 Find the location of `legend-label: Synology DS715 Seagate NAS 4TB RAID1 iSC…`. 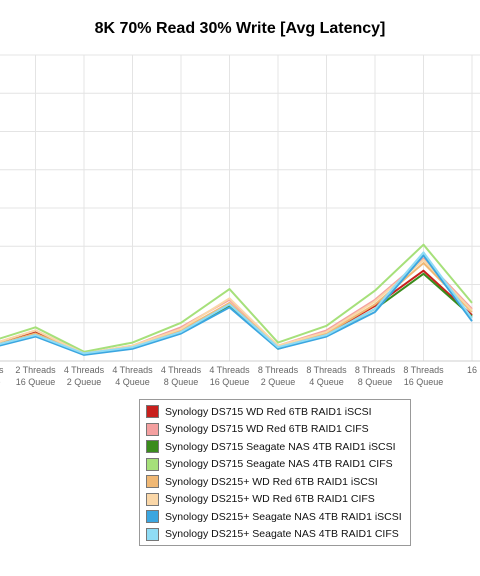

legend-label: Synology DS715 Seagate NAS 4TB RAID1 iSC… is located at coordinates (280, 446).